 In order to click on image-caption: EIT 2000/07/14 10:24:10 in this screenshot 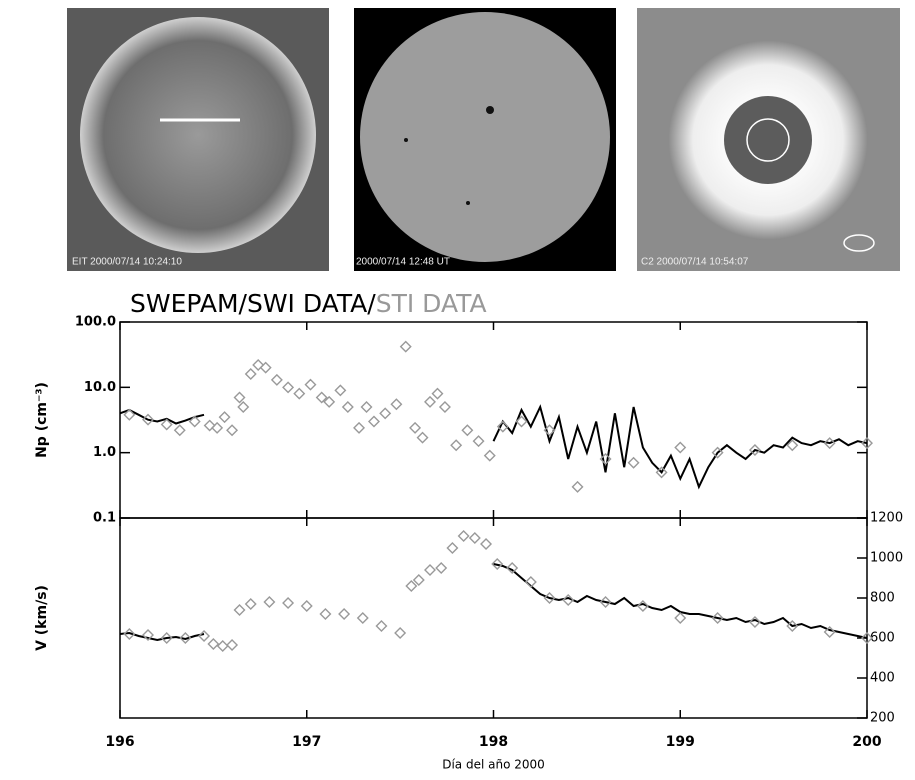, I will do `click(127, 262)`.